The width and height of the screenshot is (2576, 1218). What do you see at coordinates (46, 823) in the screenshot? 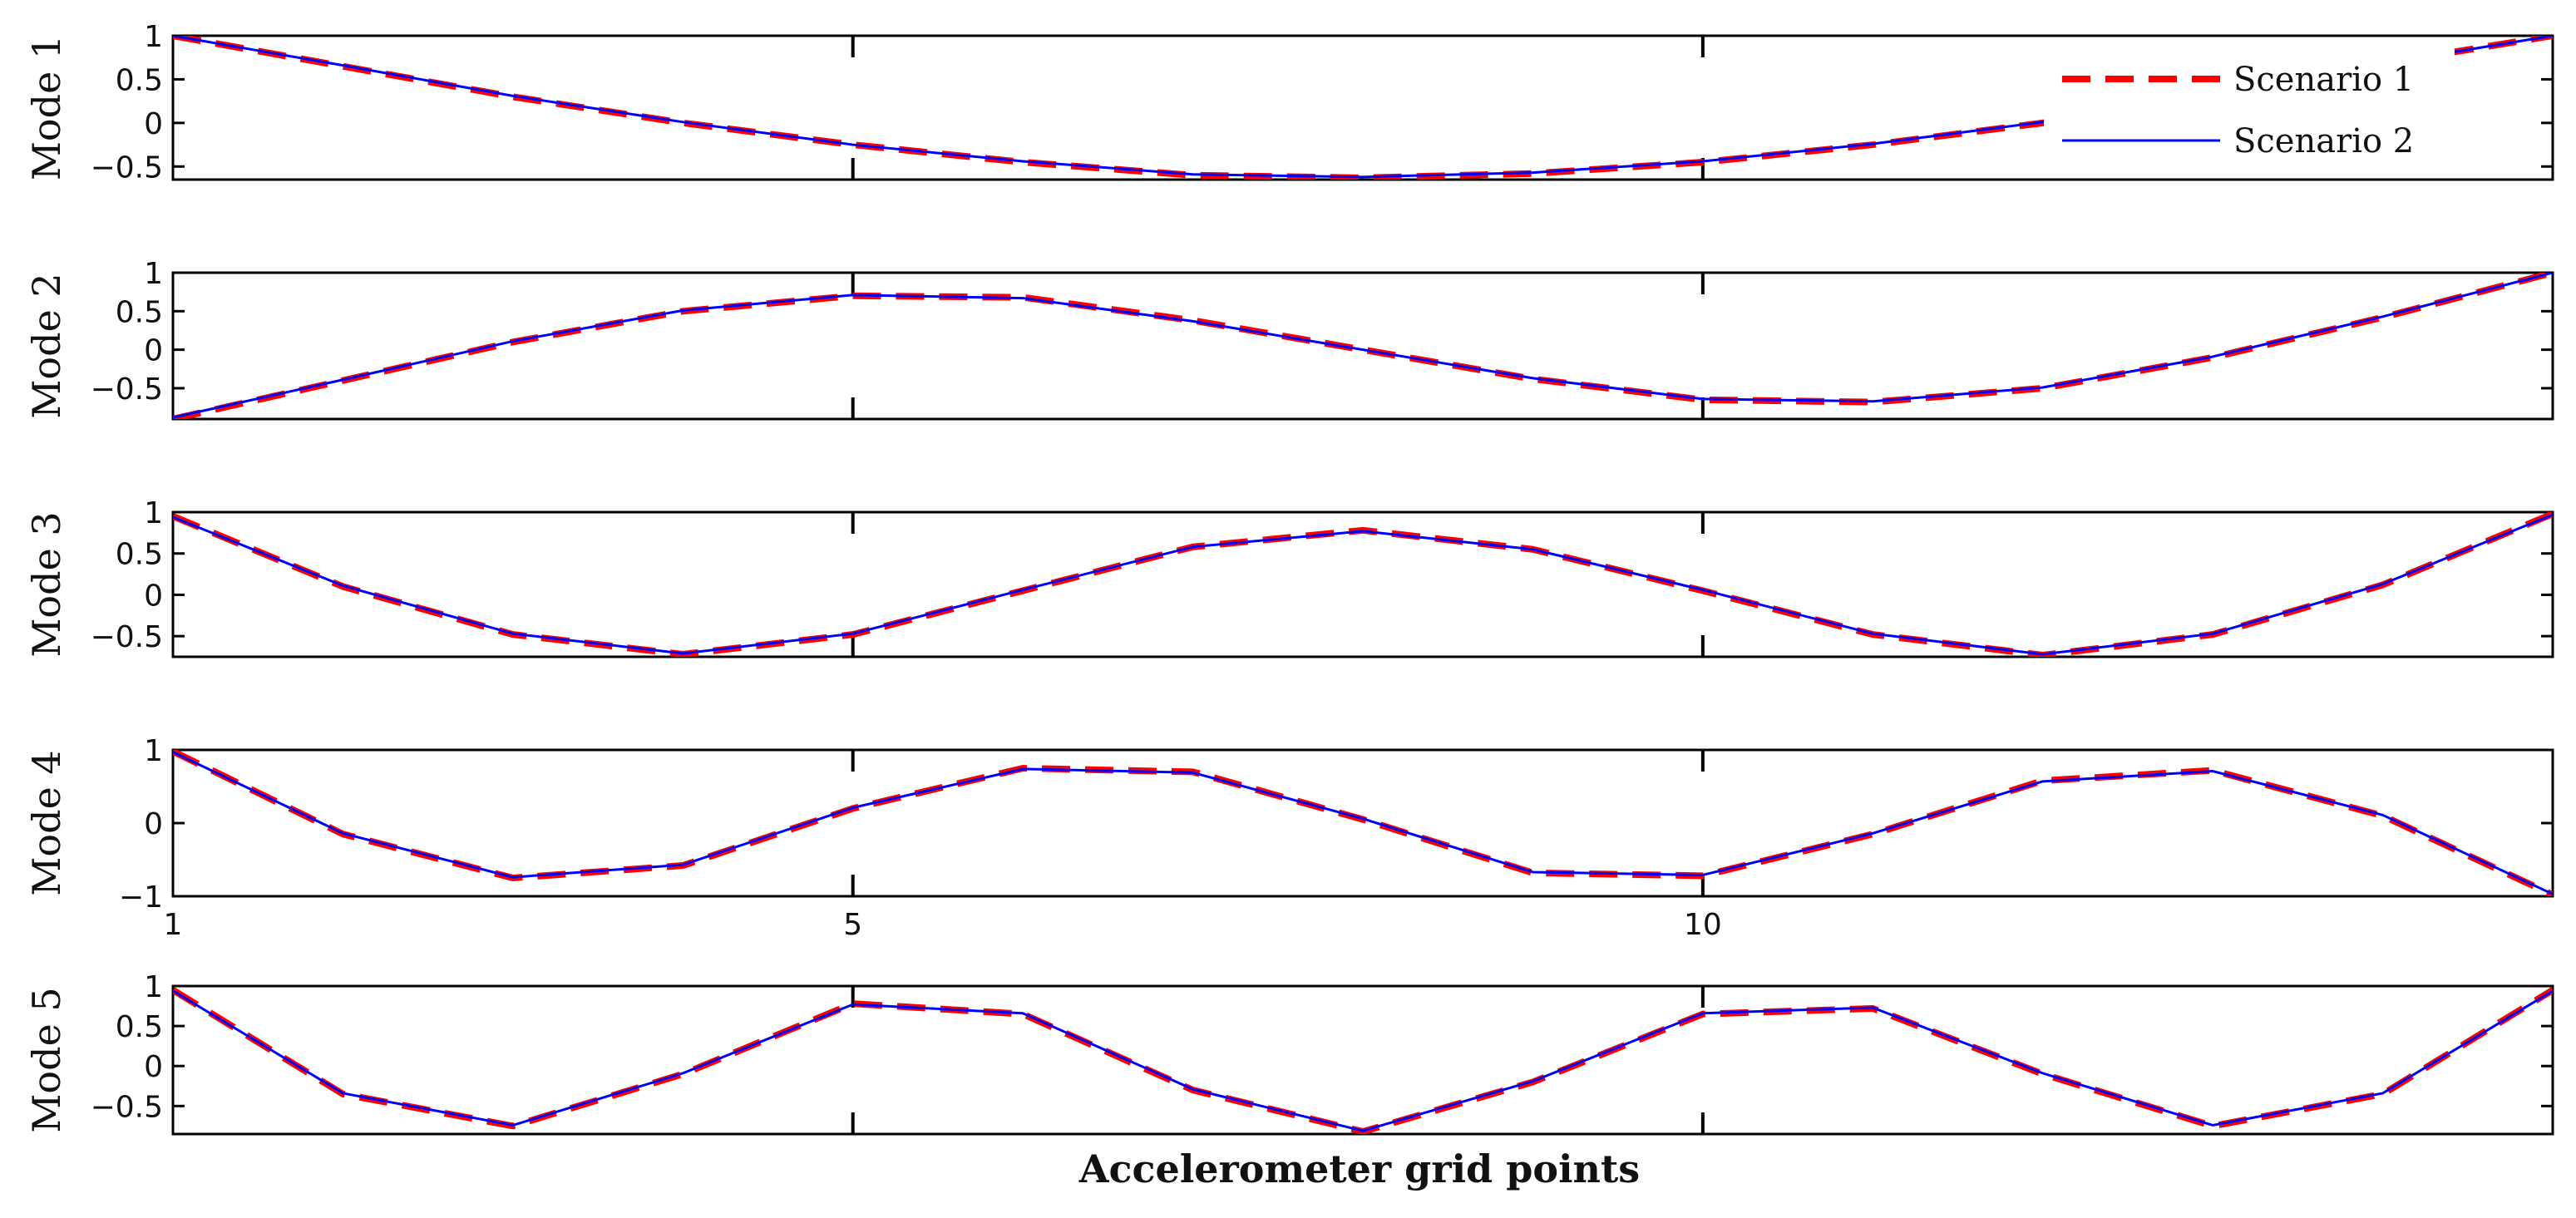
I see `y-axis-label: Mode 4` at bounding box center [46, 823].